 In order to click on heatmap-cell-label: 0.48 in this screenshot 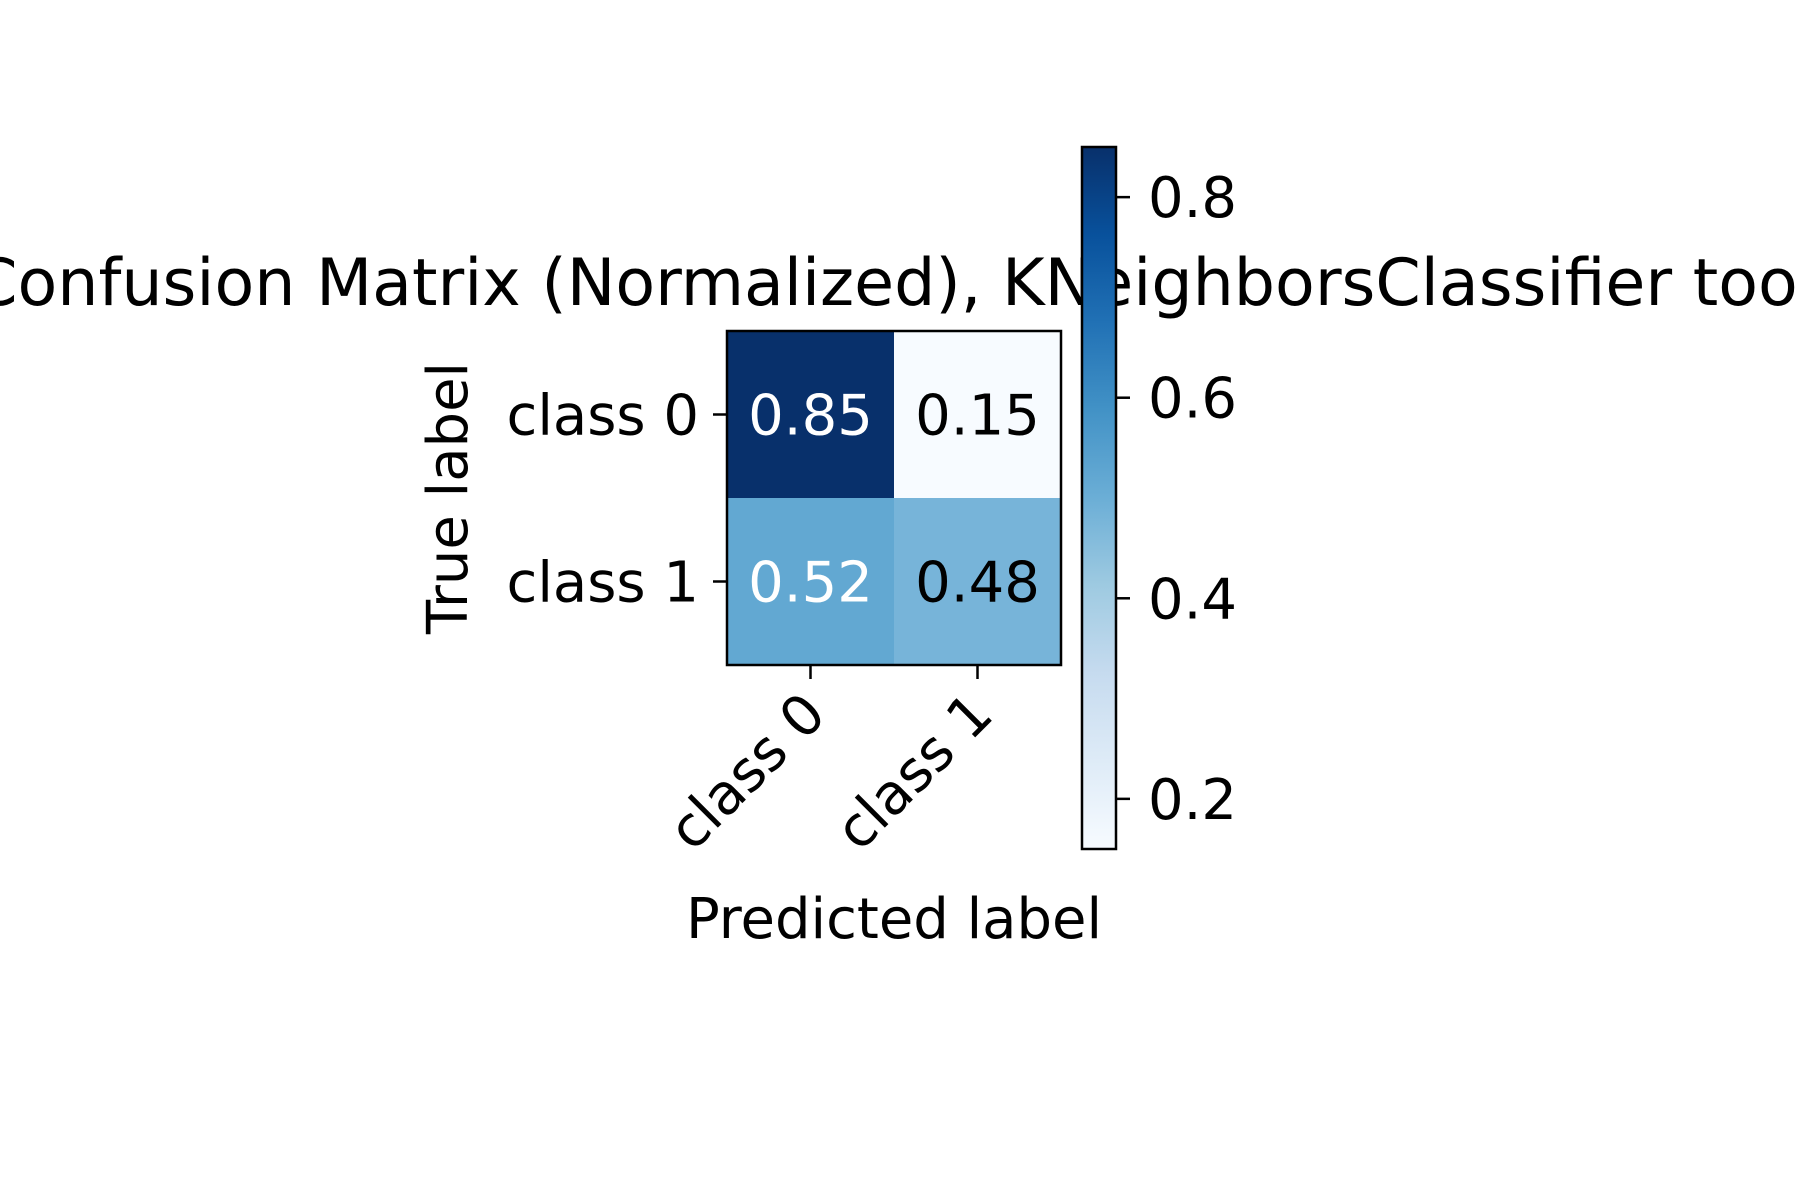, I will do `click(977, 583)`.